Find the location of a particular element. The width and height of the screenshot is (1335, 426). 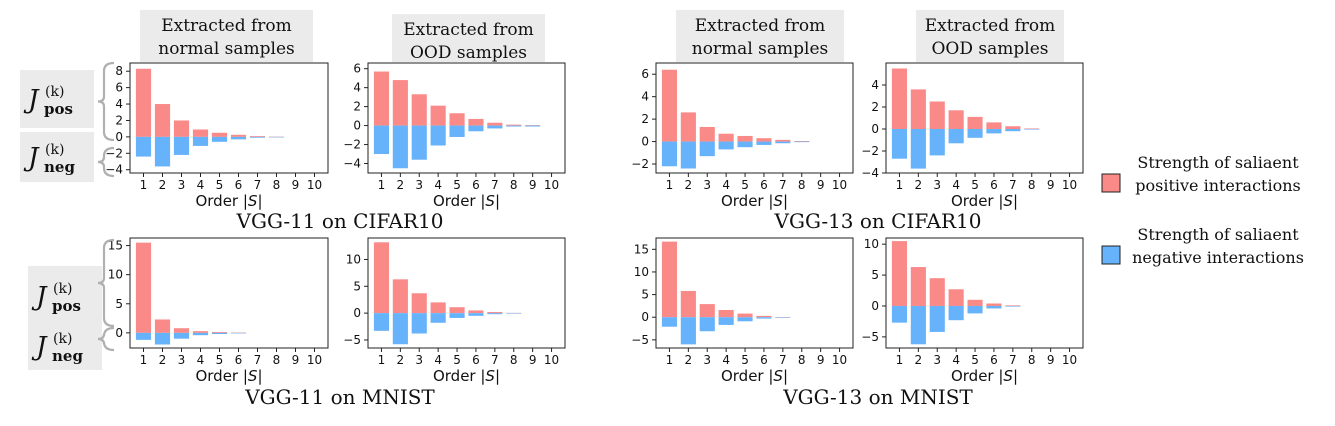

j-neg-label-subscript: neg is located at coordinates (59, 167).